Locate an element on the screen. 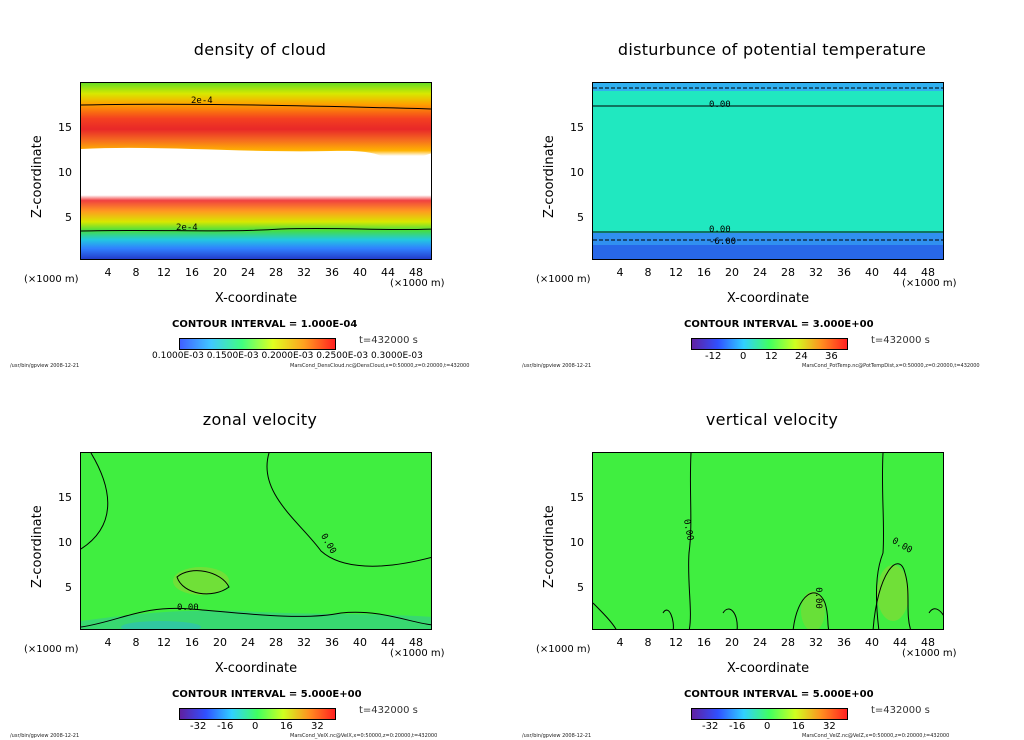  chart-title: density of cloud is located at coordinates (260, 49).